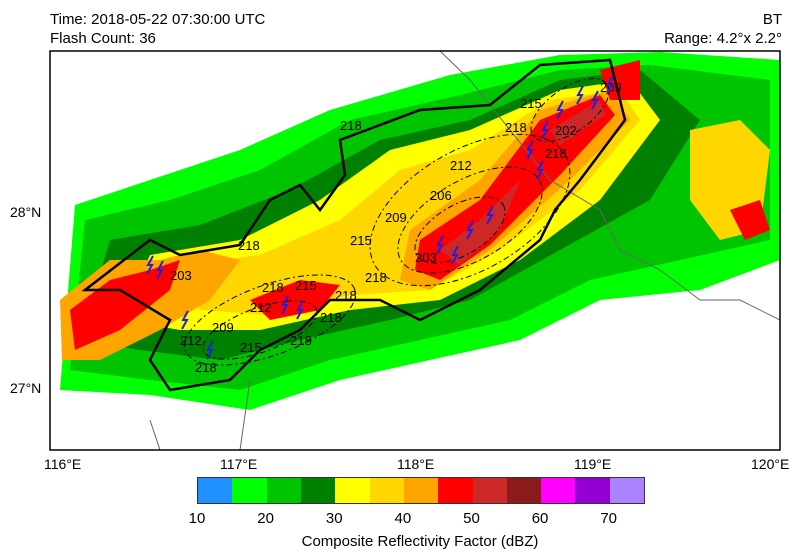 This screenshot has height=558, width=800. What do you see at coordinates (723, 38) in the screenshot?
I see `range-label: Range: 4.2°x 2.2°` at bounding box center [723, 38].